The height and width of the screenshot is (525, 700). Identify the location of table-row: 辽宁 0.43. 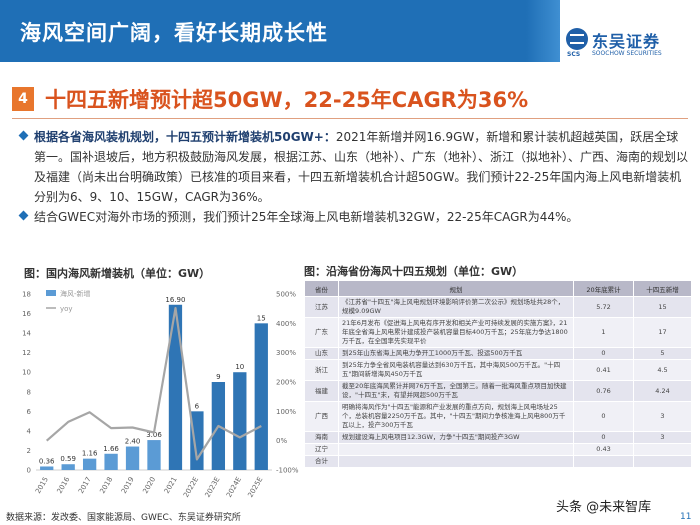
(498, 449).